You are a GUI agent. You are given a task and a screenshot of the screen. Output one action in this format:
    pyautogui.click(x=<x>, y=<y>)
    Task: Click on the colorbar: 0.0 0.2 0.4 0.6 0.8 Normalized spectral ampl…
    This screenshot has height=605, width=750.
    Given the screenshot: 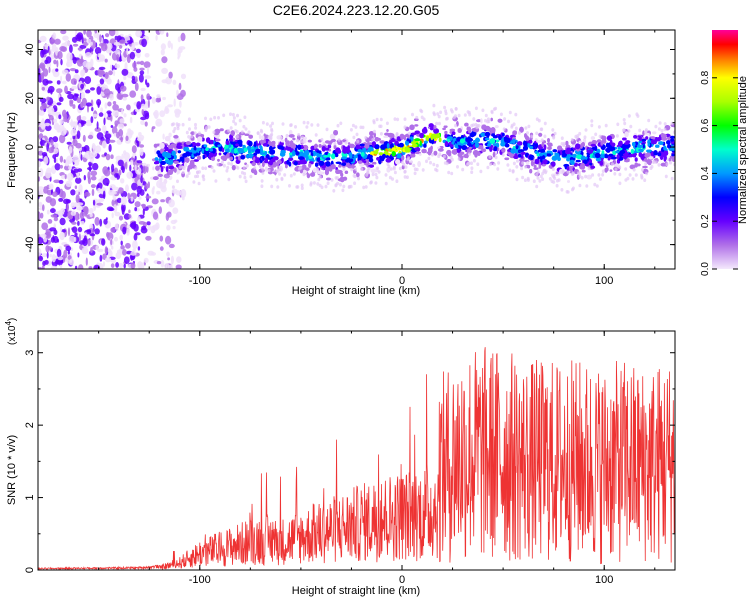 What is the action you would take?
    pyautogui.click(x=724, y=153)
    